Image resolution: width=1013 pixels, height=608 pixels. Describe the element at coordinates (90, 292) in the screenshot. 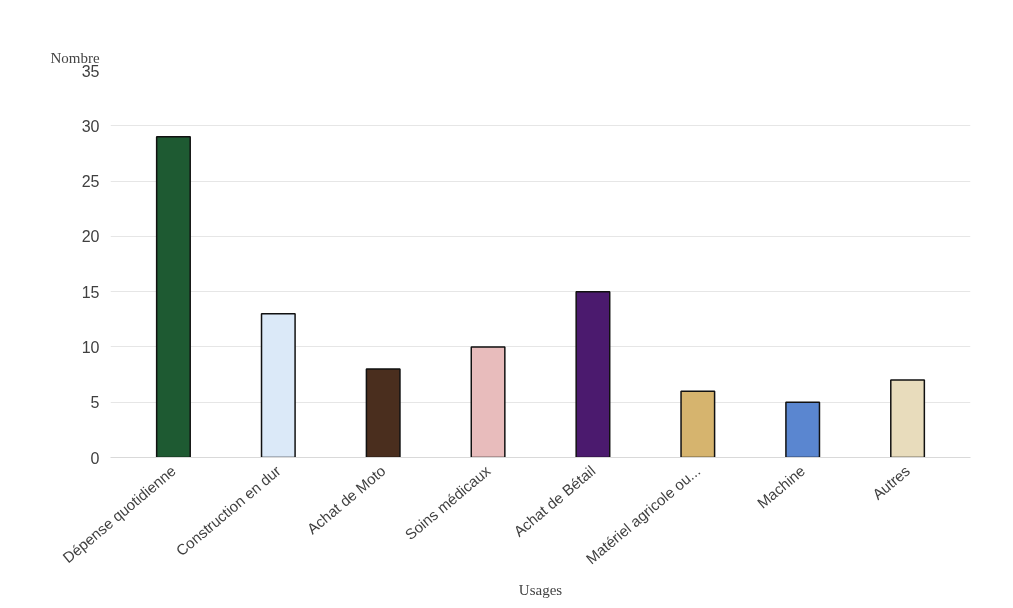

I see `y-tick-label: 15` at that location.